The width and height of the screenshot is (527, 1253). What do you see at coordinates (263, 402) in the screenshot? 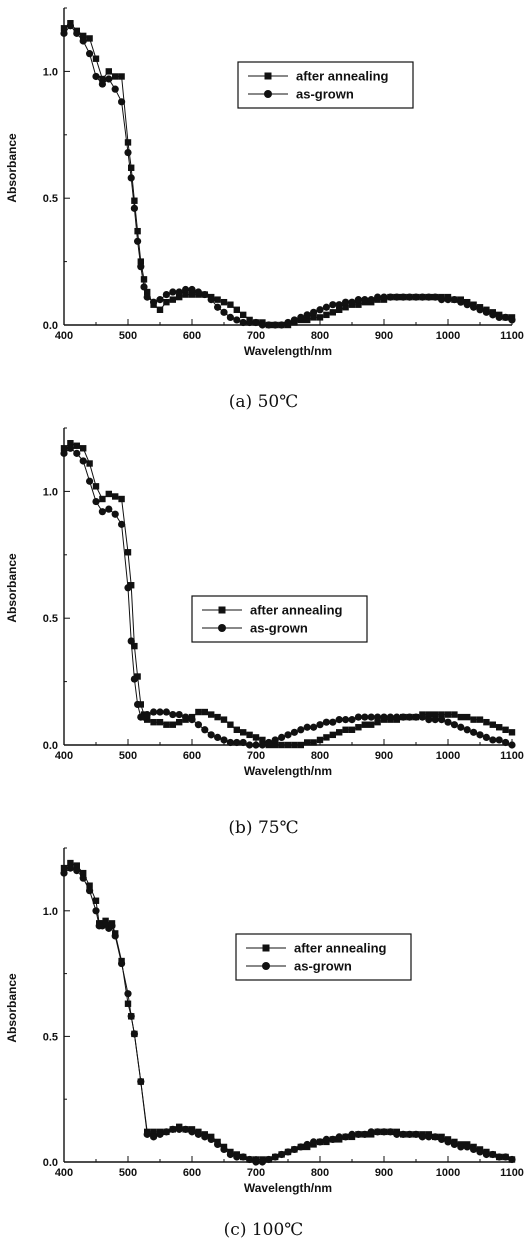
I see `caption-a: (a) 50℃` at bounding box center [263, 402].